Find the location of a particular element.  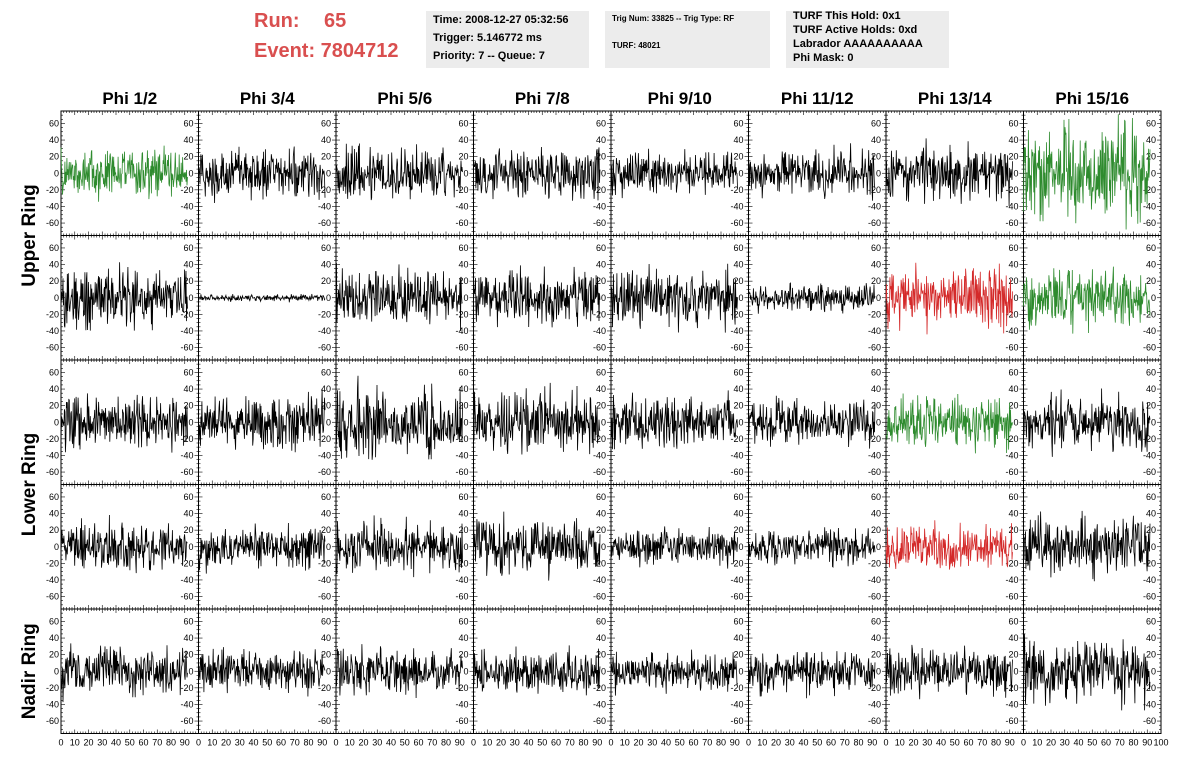

panel-frame is located at coordinates (679, 422).